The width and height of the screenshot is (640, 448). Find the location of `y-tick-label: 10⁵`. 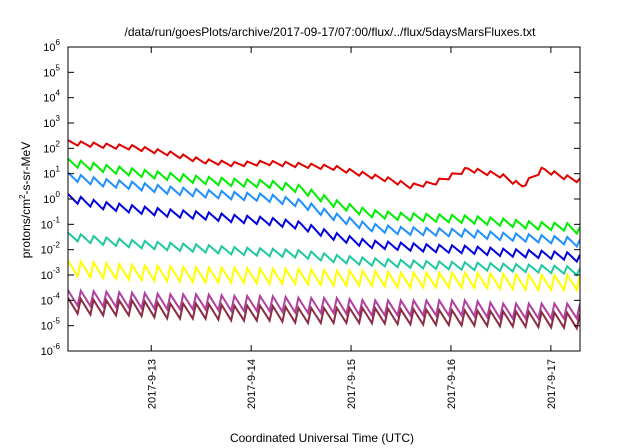

y-tick-label: 10⁵ is located at coordinates (51, 71).